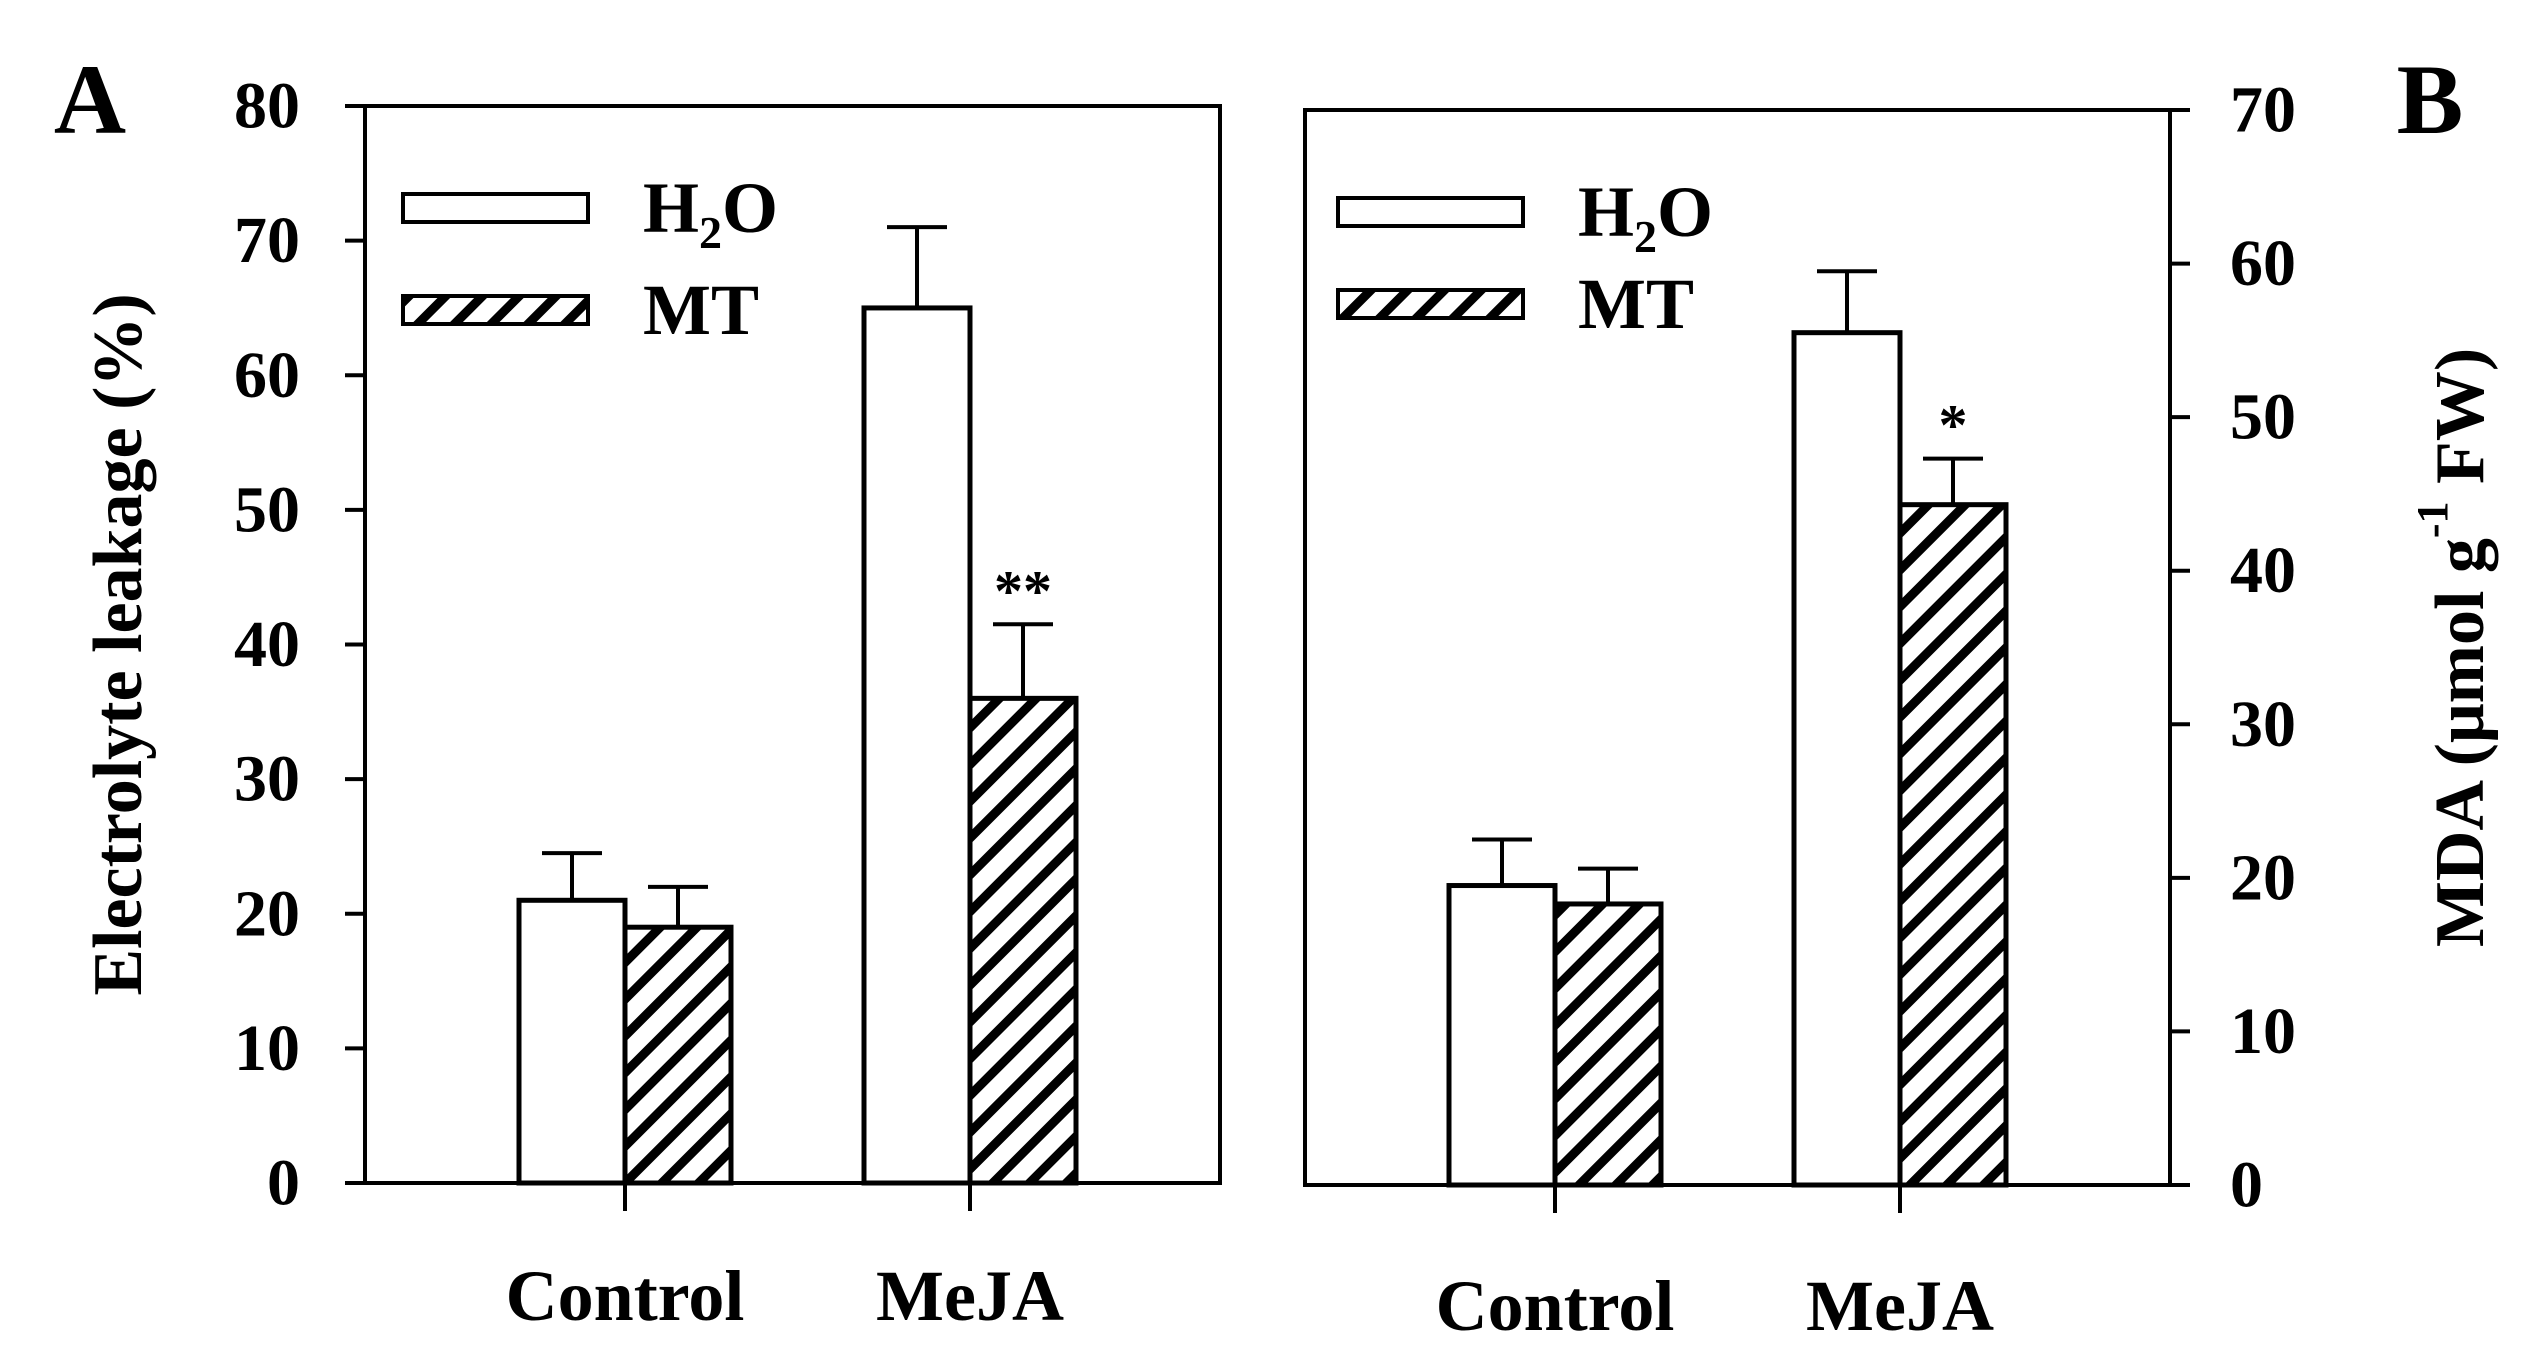 This screenshot has width=2523, height=1363. Describe the element at coordinates (678, 1055) in the screenshot. I see `a-bar-mt-control` at that location.